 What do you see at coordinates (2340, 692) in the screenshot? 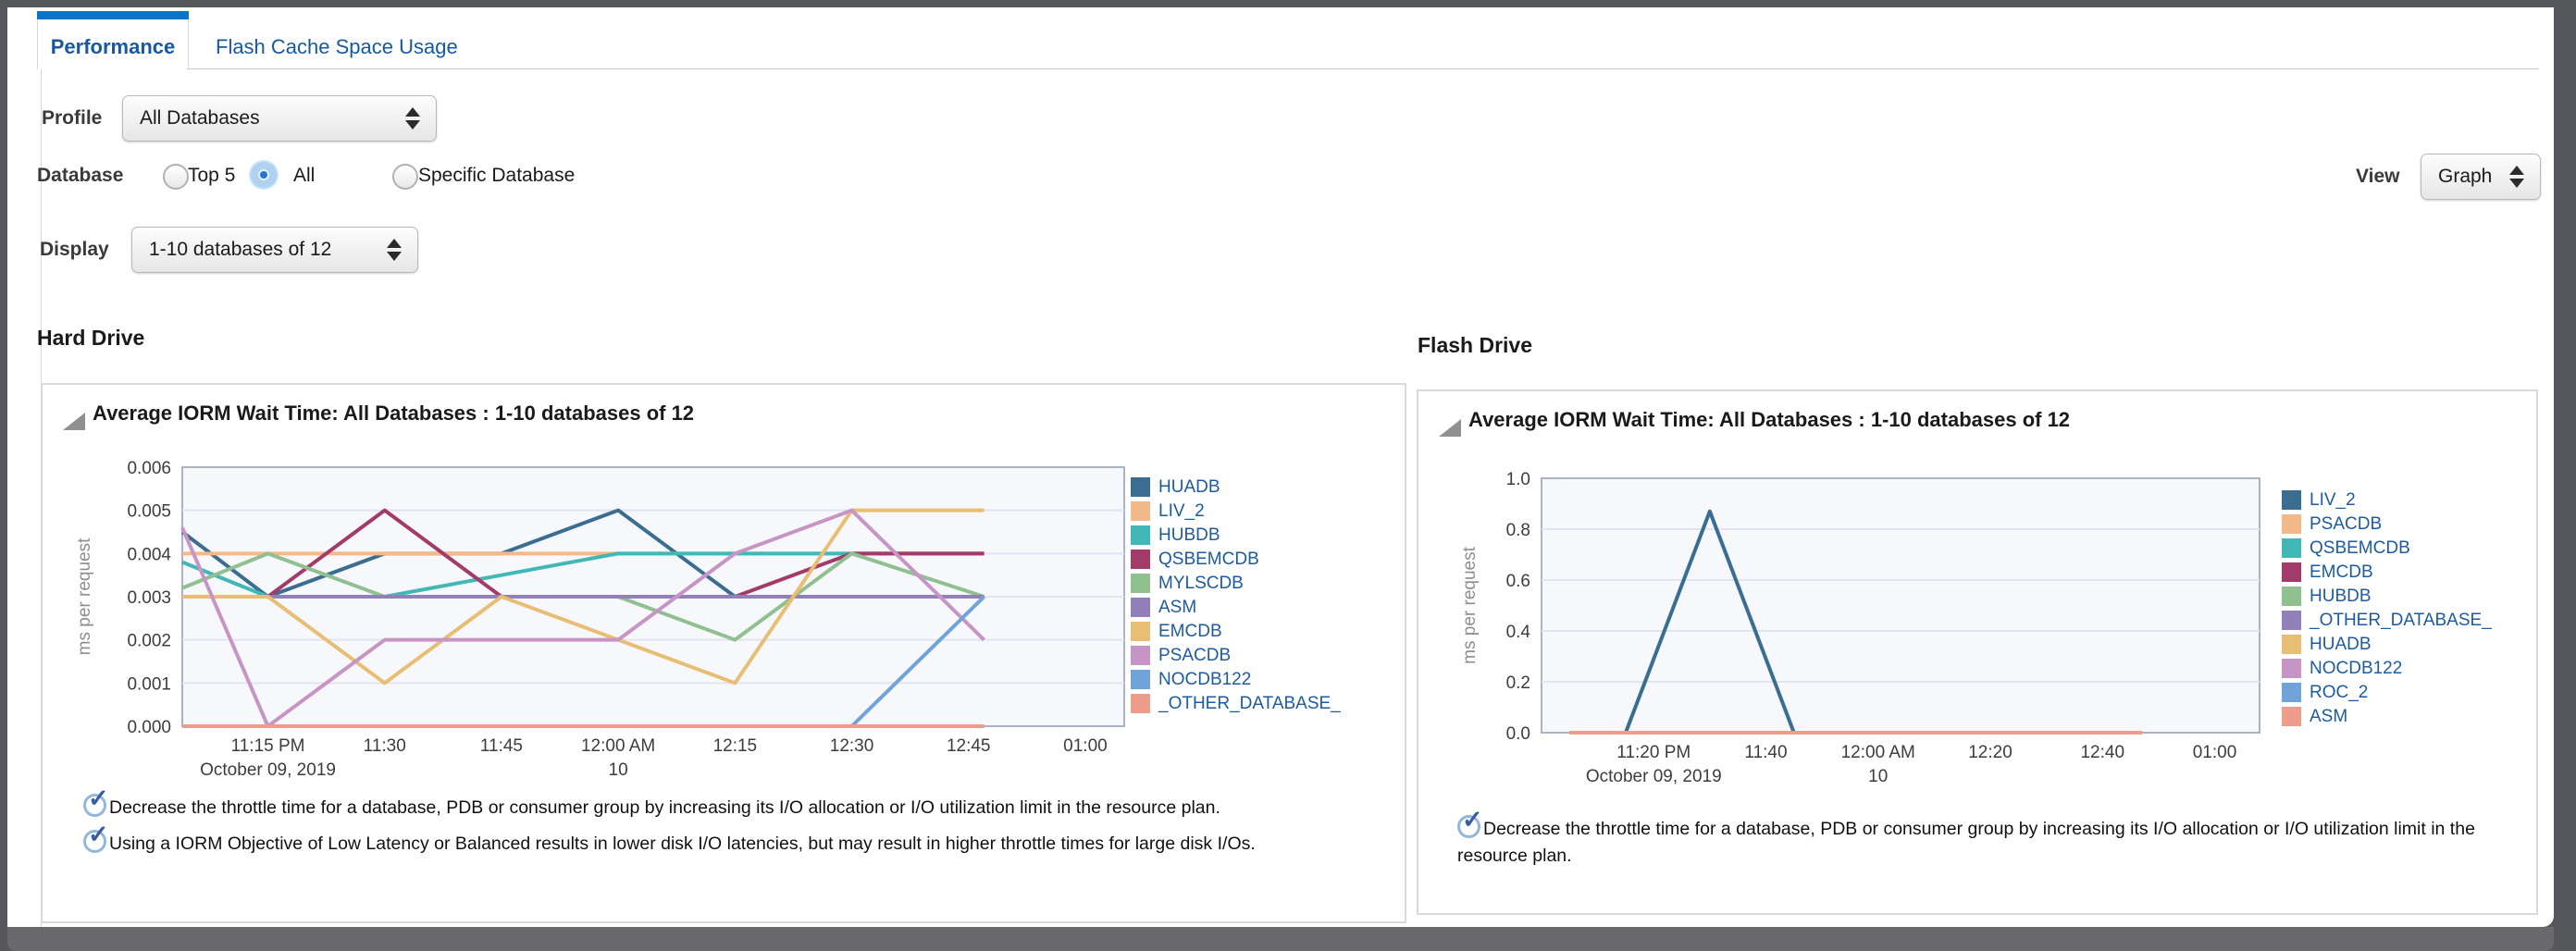
I see `legend-label: ROC_2` at bounding box center [2340, 692].